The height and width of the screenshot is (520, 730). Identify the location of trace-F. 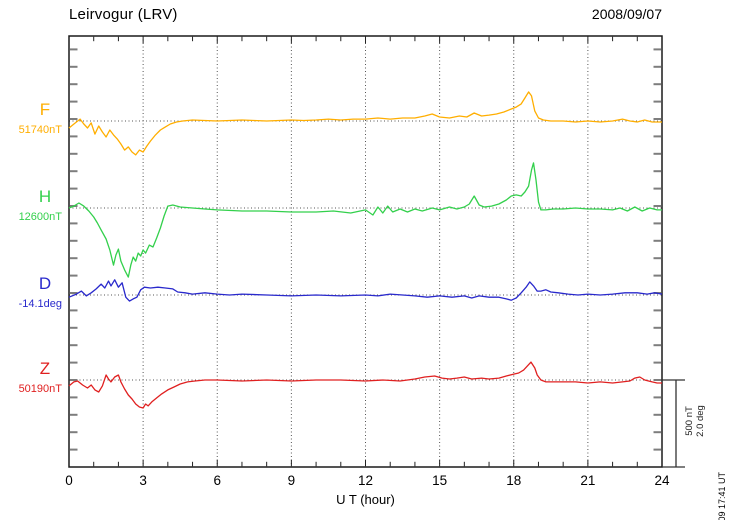
(365, 123).